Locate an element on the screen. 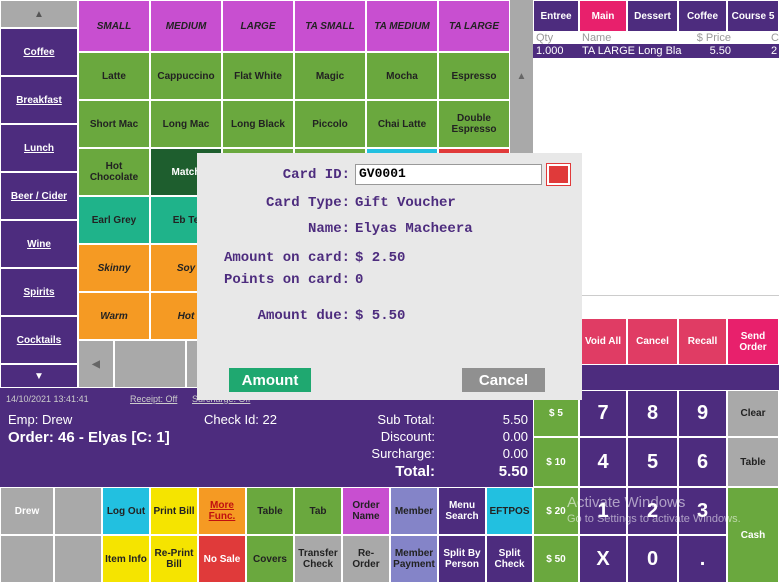 This screenshot has height=587, width=779. menu-item: Flat White is located at coordinates (258, 76).